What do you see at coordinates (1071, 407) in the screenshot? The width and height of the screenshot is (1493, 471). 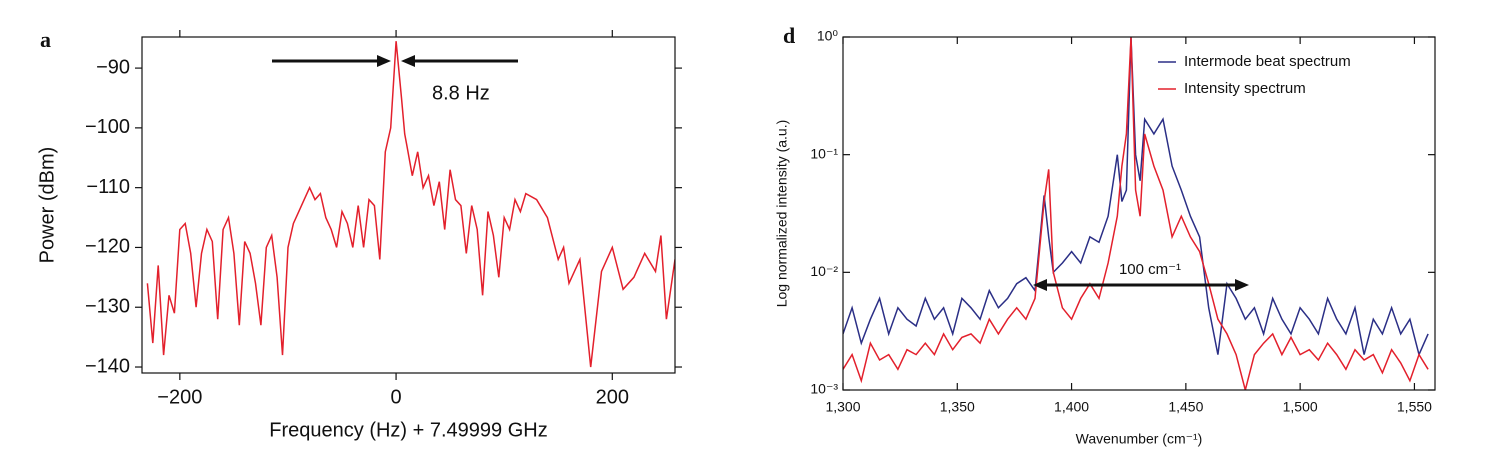 I see `x-tick-label: 1,400` at bounding box center [1071, 407].